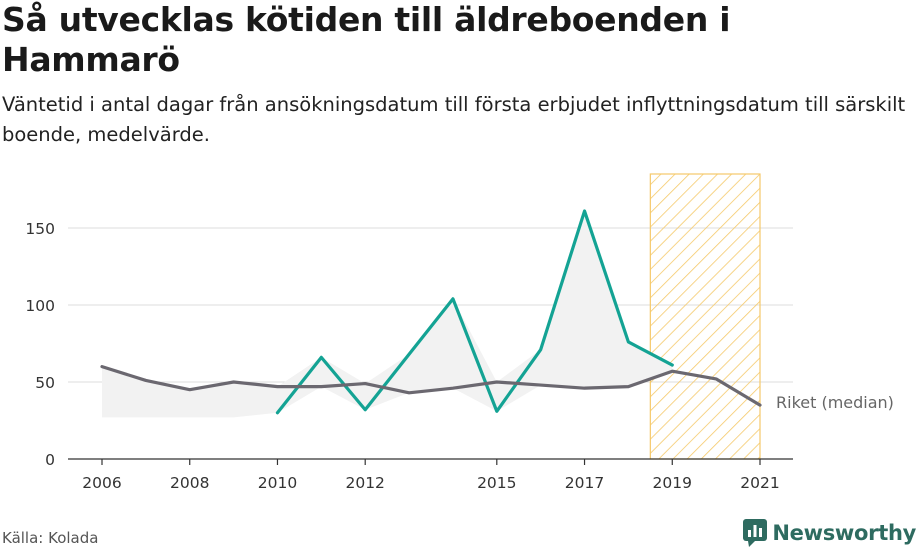 Image resolution: width=920 pixels, height=552 pixels. What do you see at coordinates (40, 229) in the screenshot?
I see `y-tick-label: 150` at bounding box center [40, 229].